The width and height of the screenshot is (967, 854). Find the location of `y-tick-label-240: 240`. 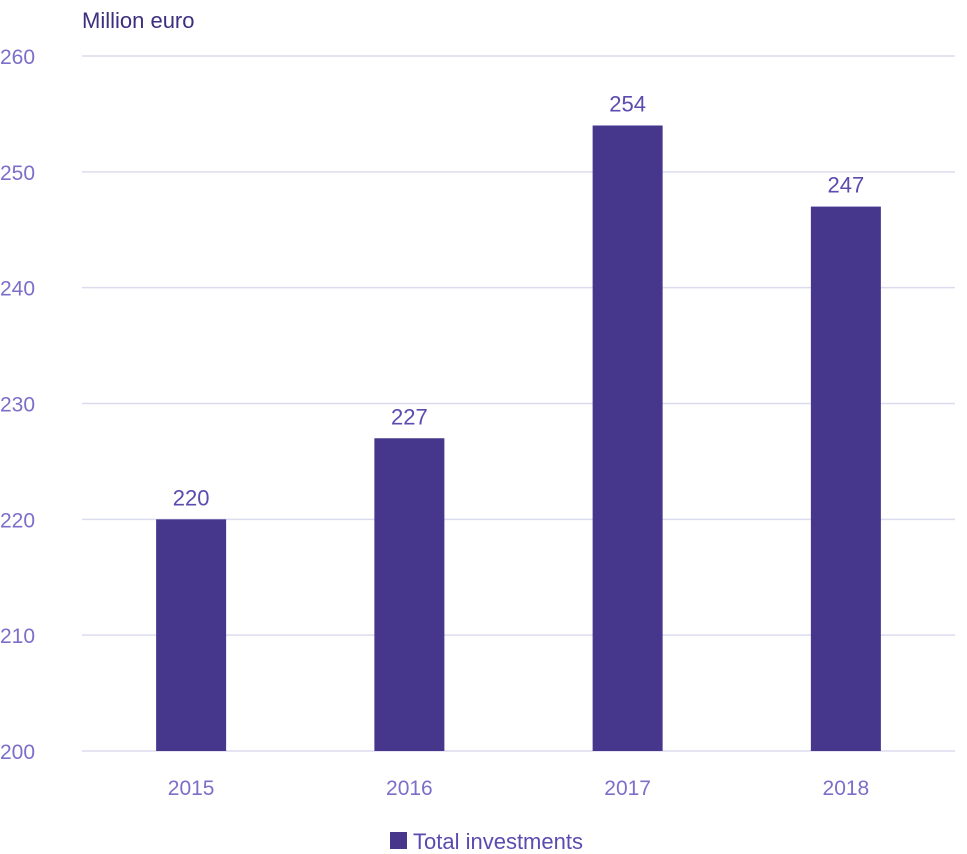

y-tick-label-240: 240 is located at coordinates (17, 289).